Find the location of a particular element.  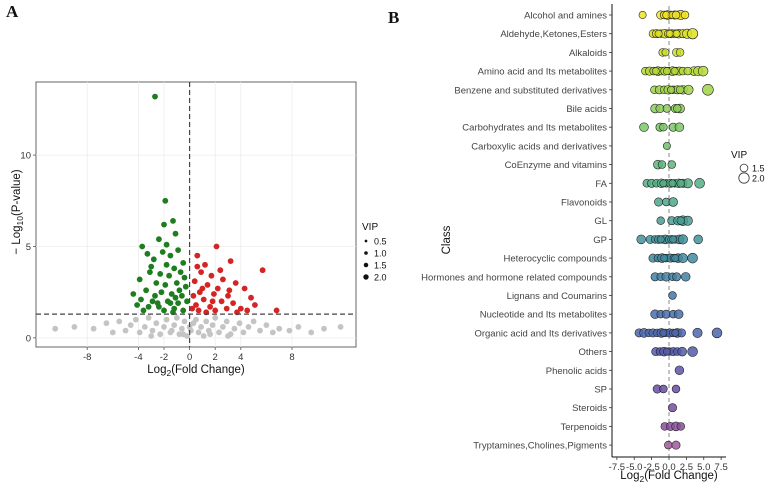

class-label: FA is located at coordinates (601, 184).